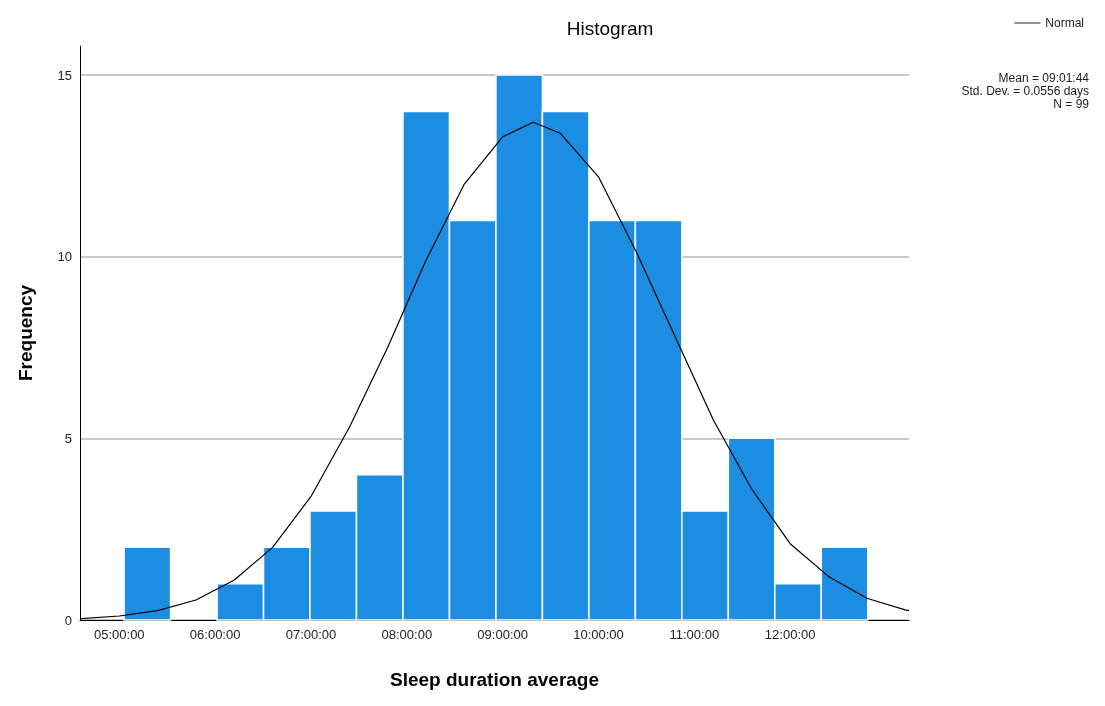 Image resolution: width=1105 pixels, height=706 pixels. Describe the element at coordinates (494, 679) in the screenshot. I see `x-axis-title: Sleep duration average` at that location.